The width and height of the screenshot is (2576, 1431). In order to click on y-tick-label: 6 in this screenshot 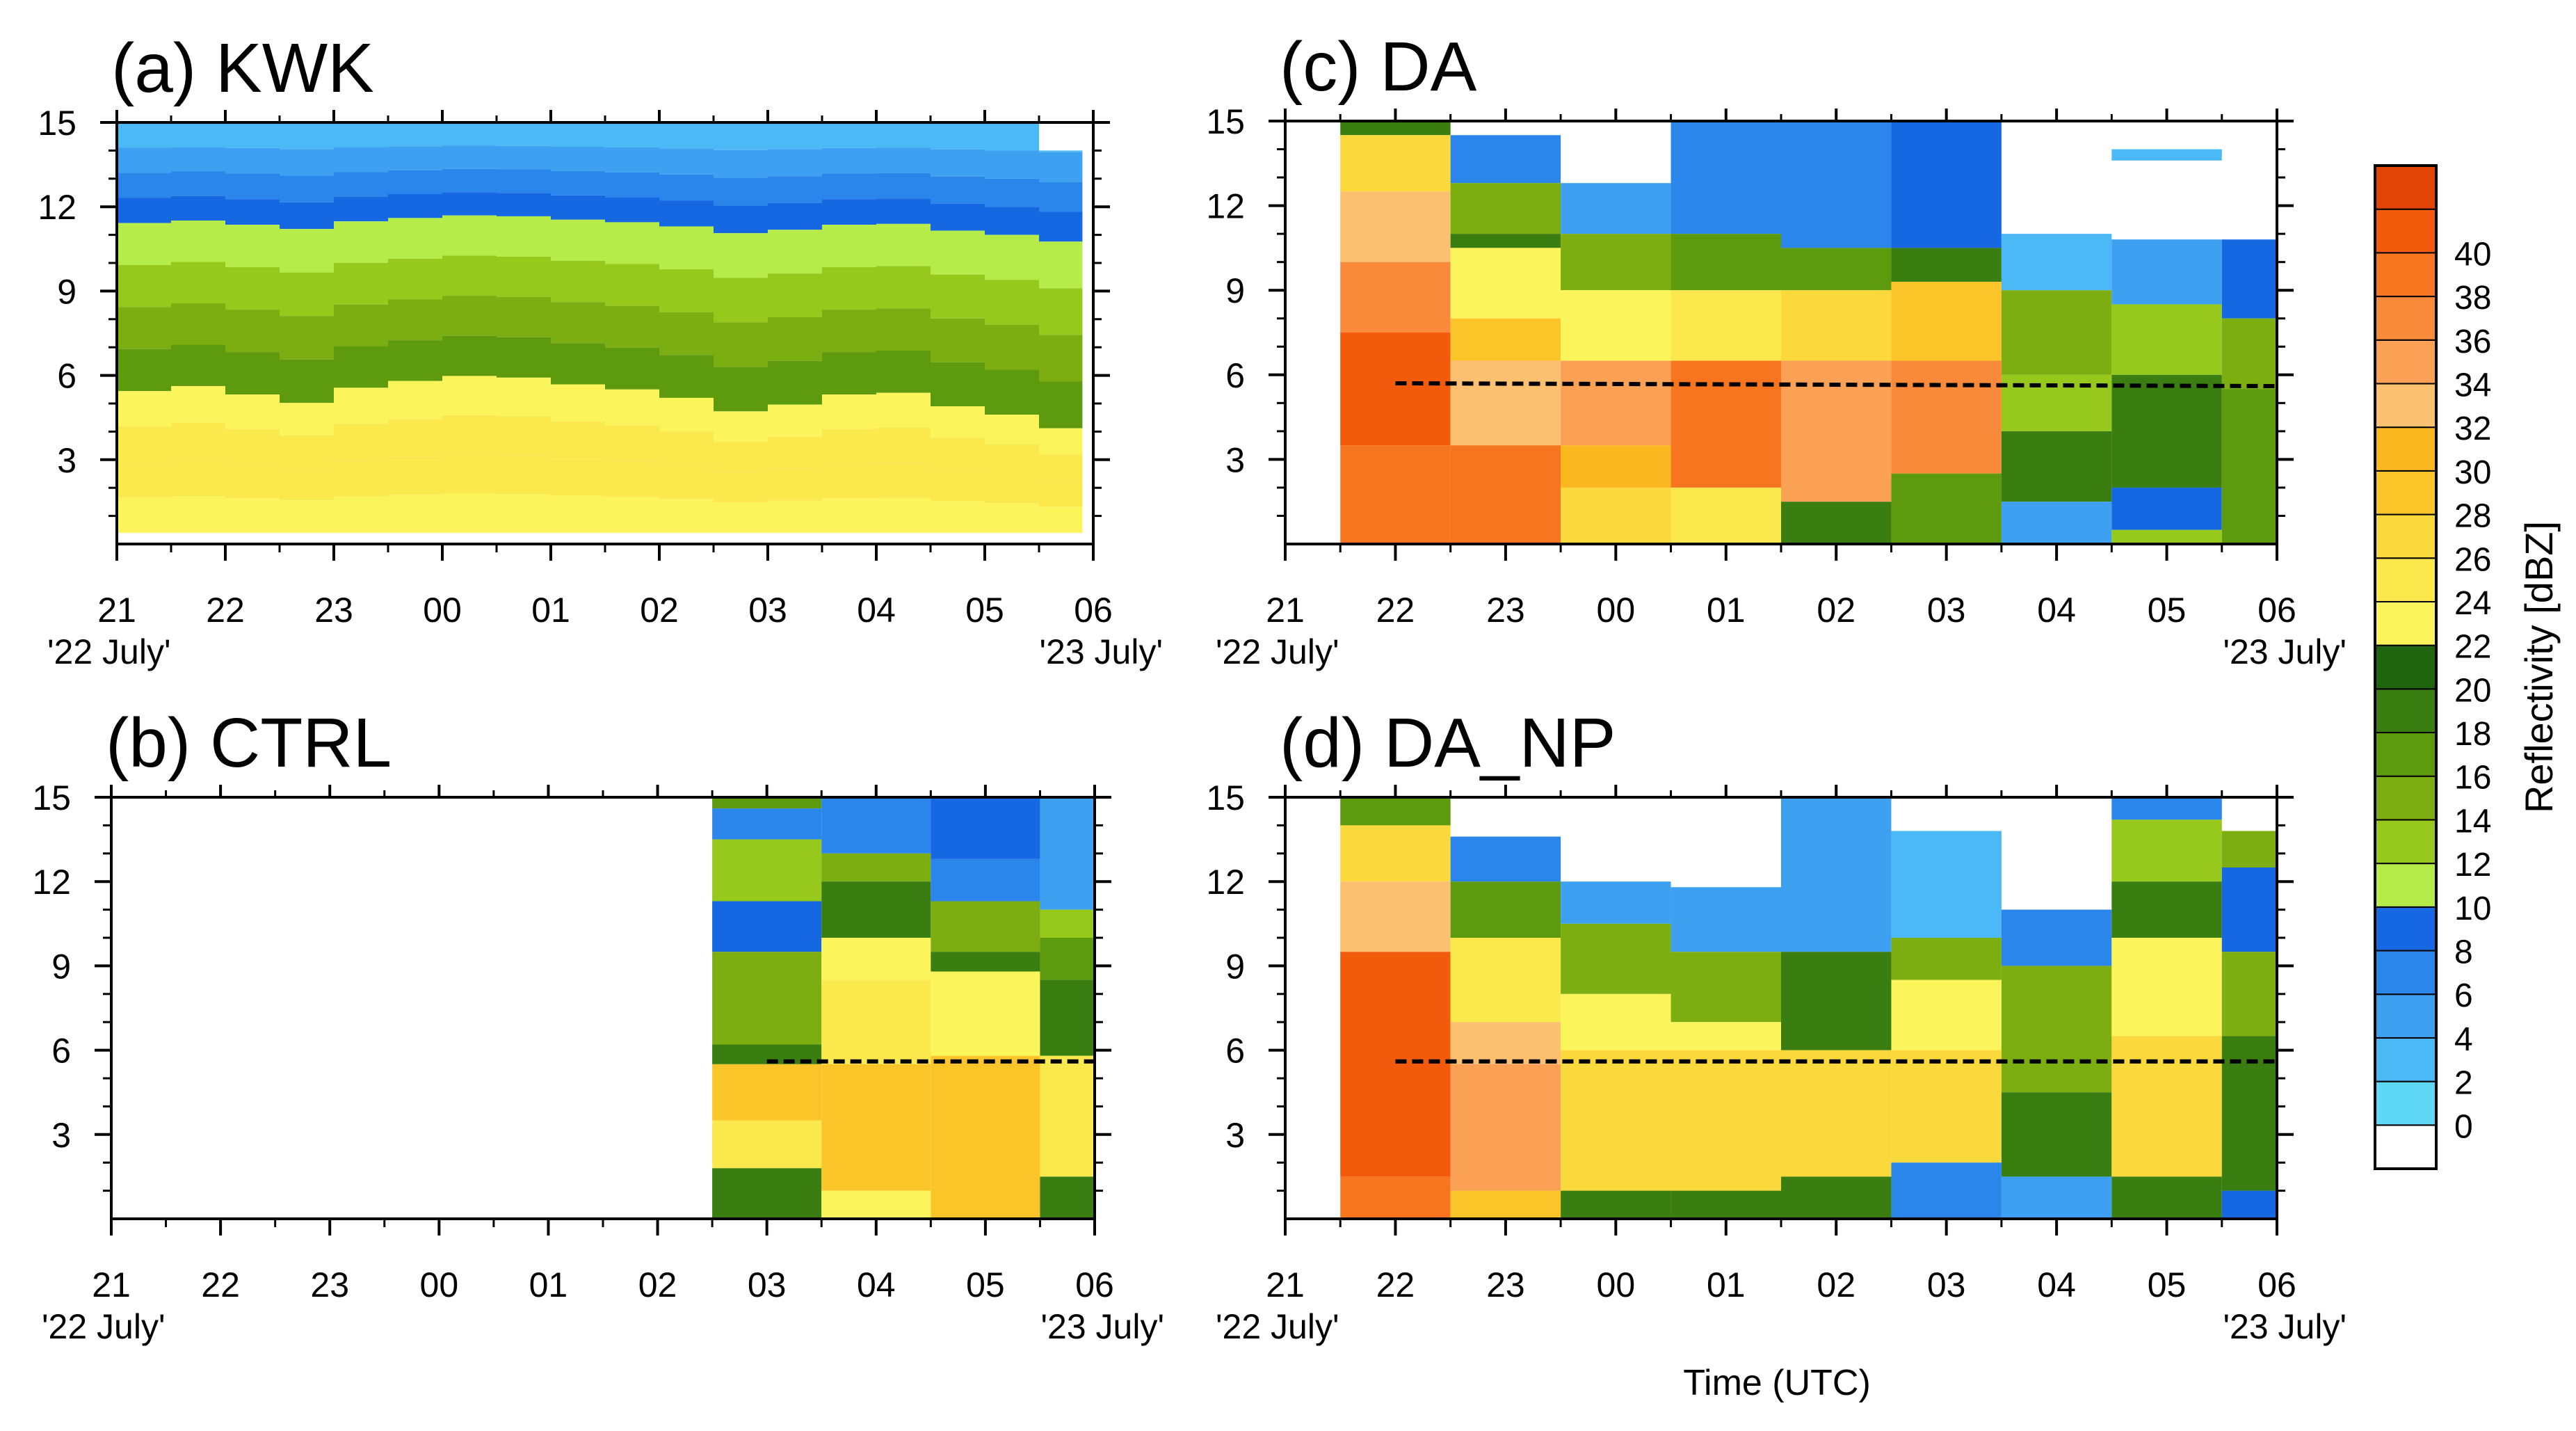, I will do `click(61, 1051)`.